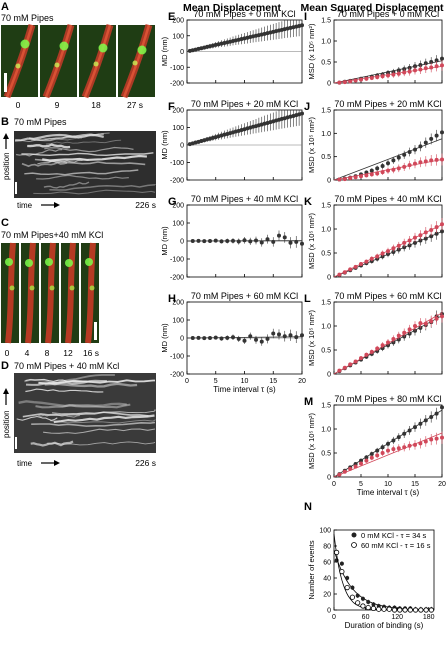  Describe the element at coordinates (16, 443) in the screenshot. I see `kymograph-d-scalebar` at that location.